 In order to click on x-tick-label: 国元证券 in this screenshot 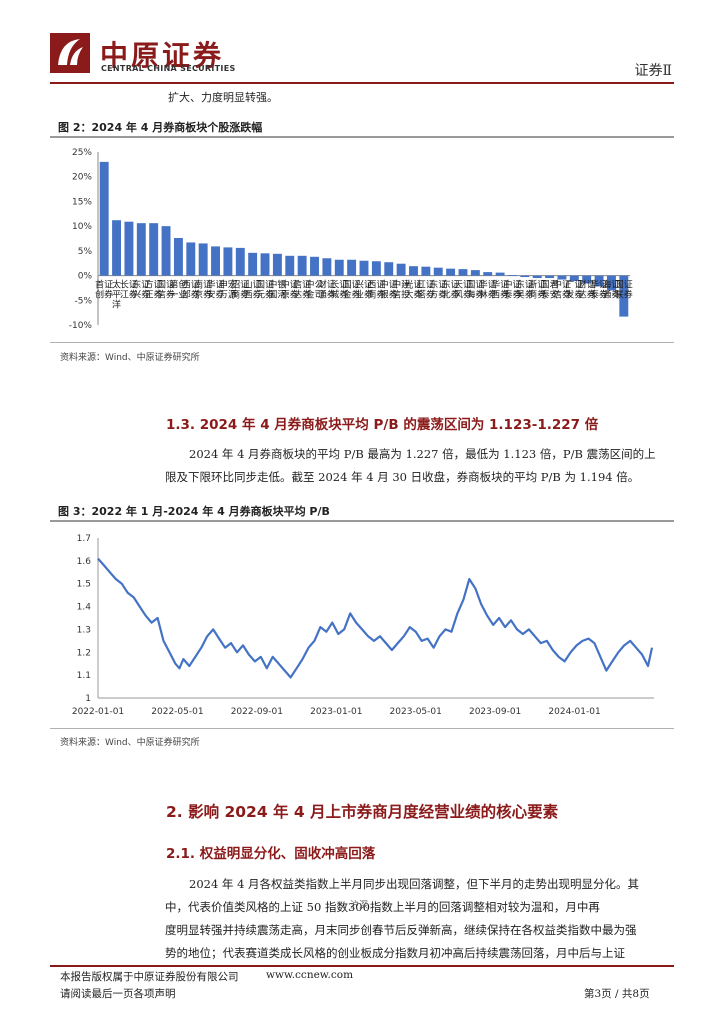, I will do `click(265, 290)`.